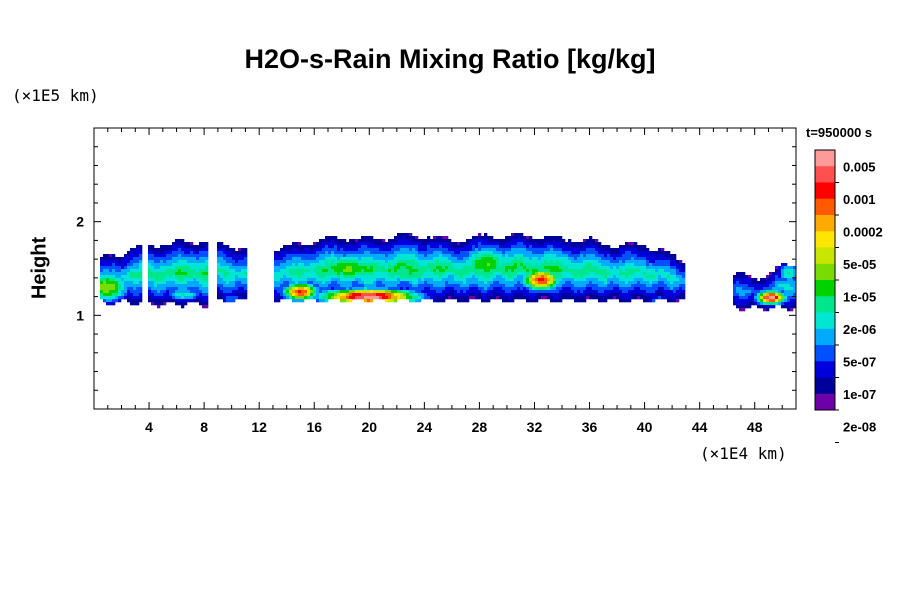  I want to click on colorbar-swatch, so click(825, 386).